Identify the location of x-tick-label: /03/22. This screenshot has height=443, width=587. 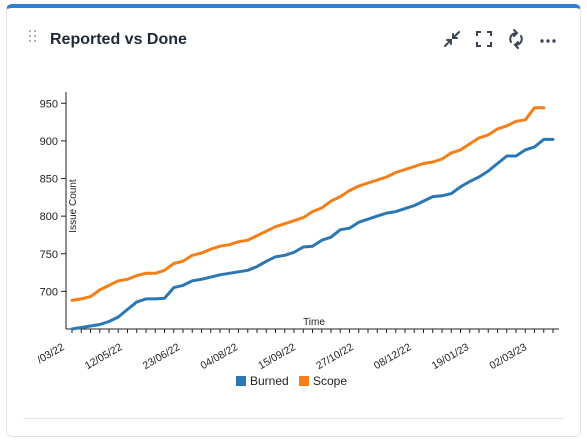
(50, 353).